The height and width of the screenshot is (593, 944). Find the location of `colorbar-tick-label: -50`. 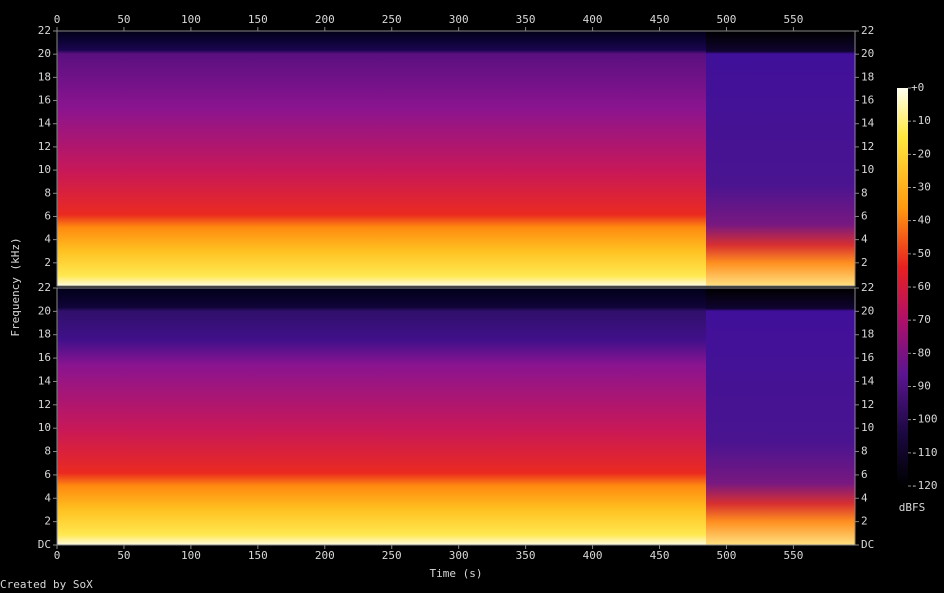

colorbar-tick-label: -50 is located at coordinates (921, 253).